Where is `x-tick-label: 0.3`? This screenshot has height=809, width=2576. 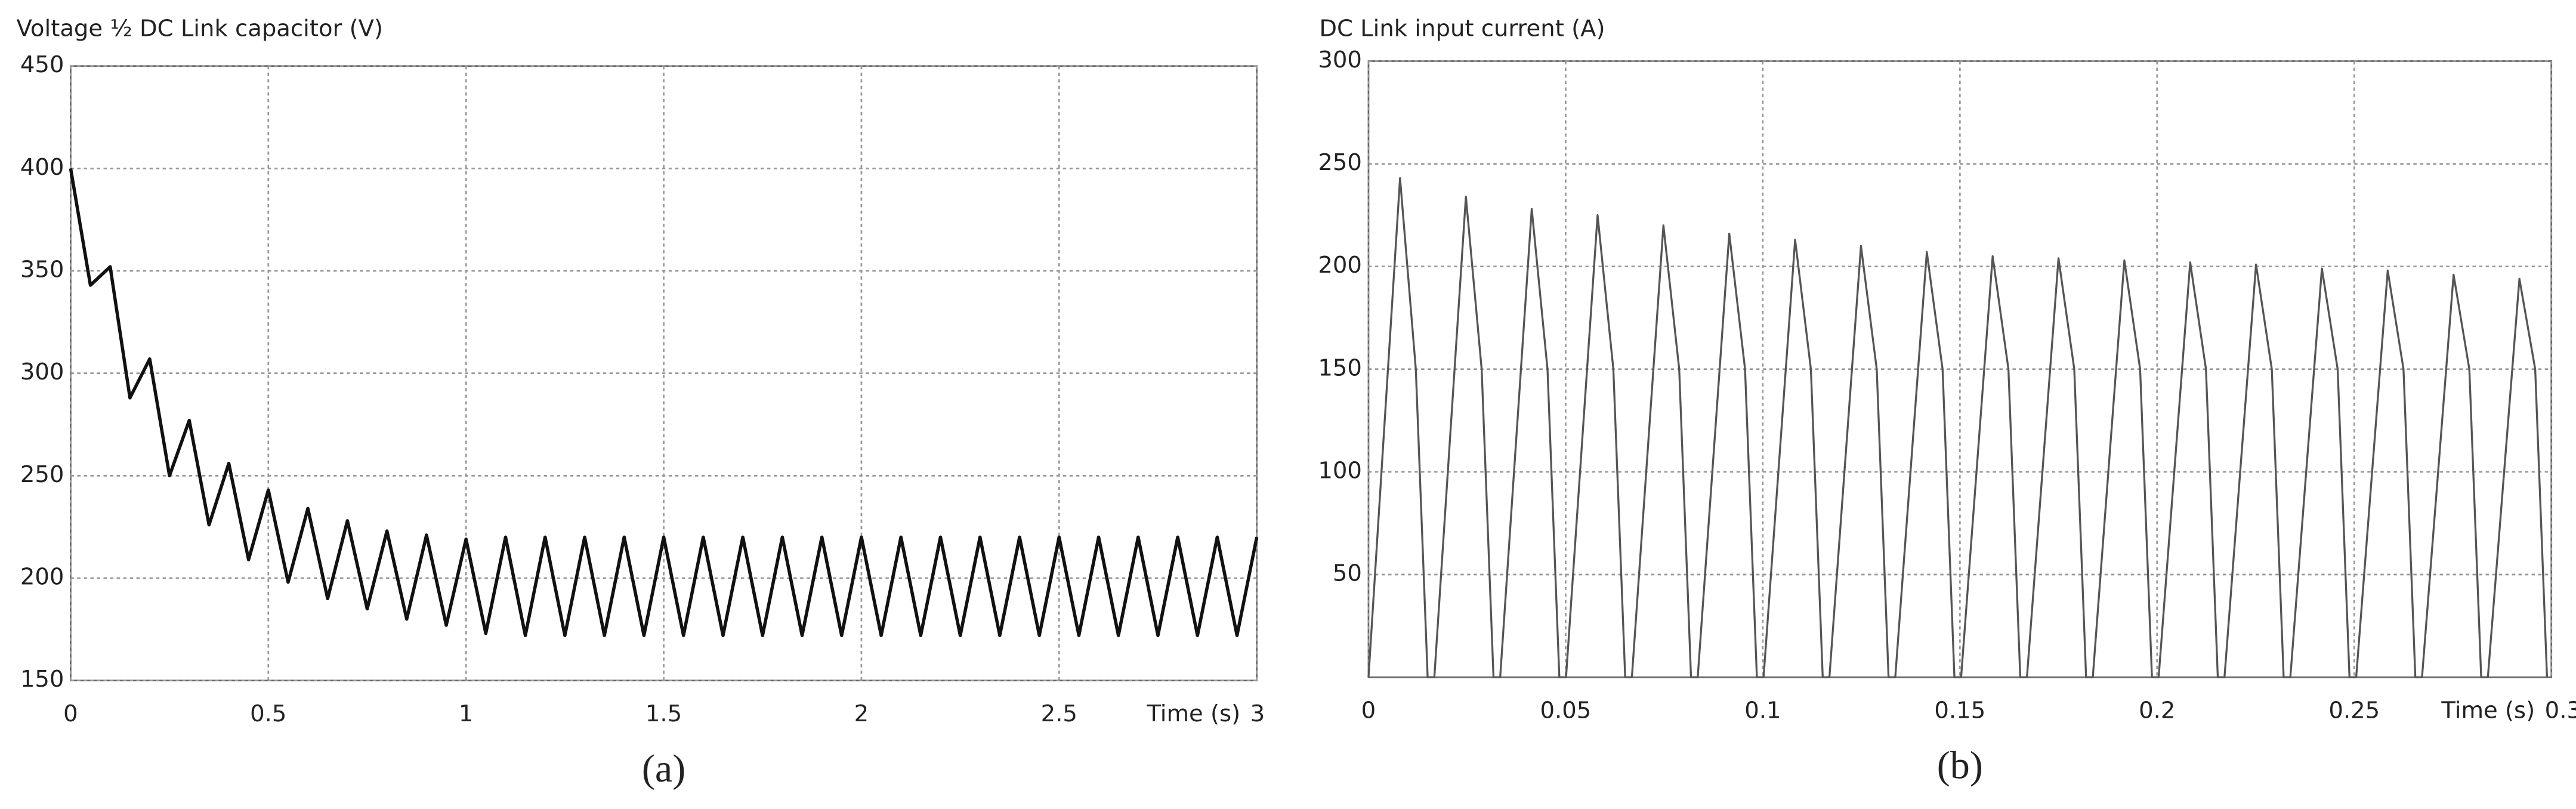 x-tick-label: 0.3 is located at coordinates (2561, 710).